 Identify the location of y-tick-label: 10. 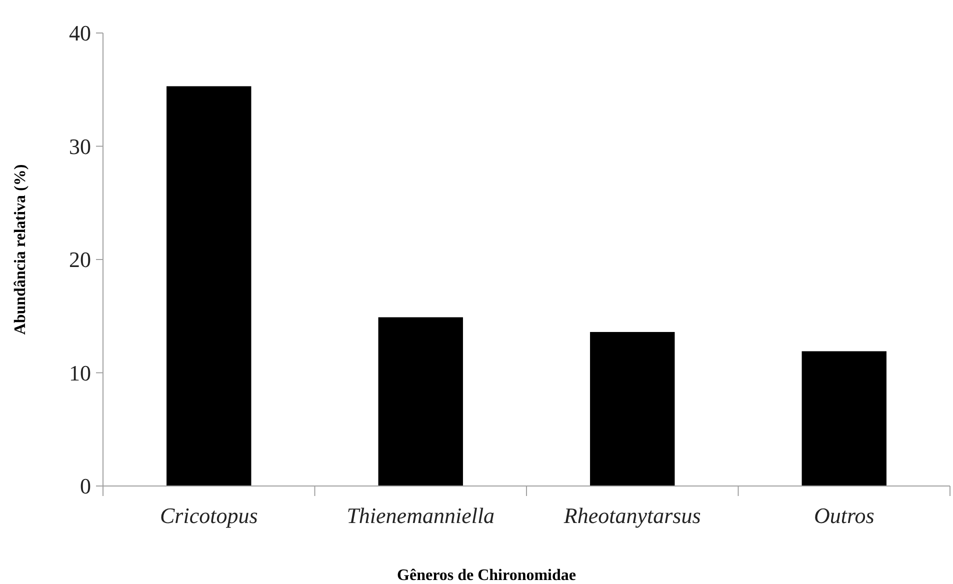
(80, 373).